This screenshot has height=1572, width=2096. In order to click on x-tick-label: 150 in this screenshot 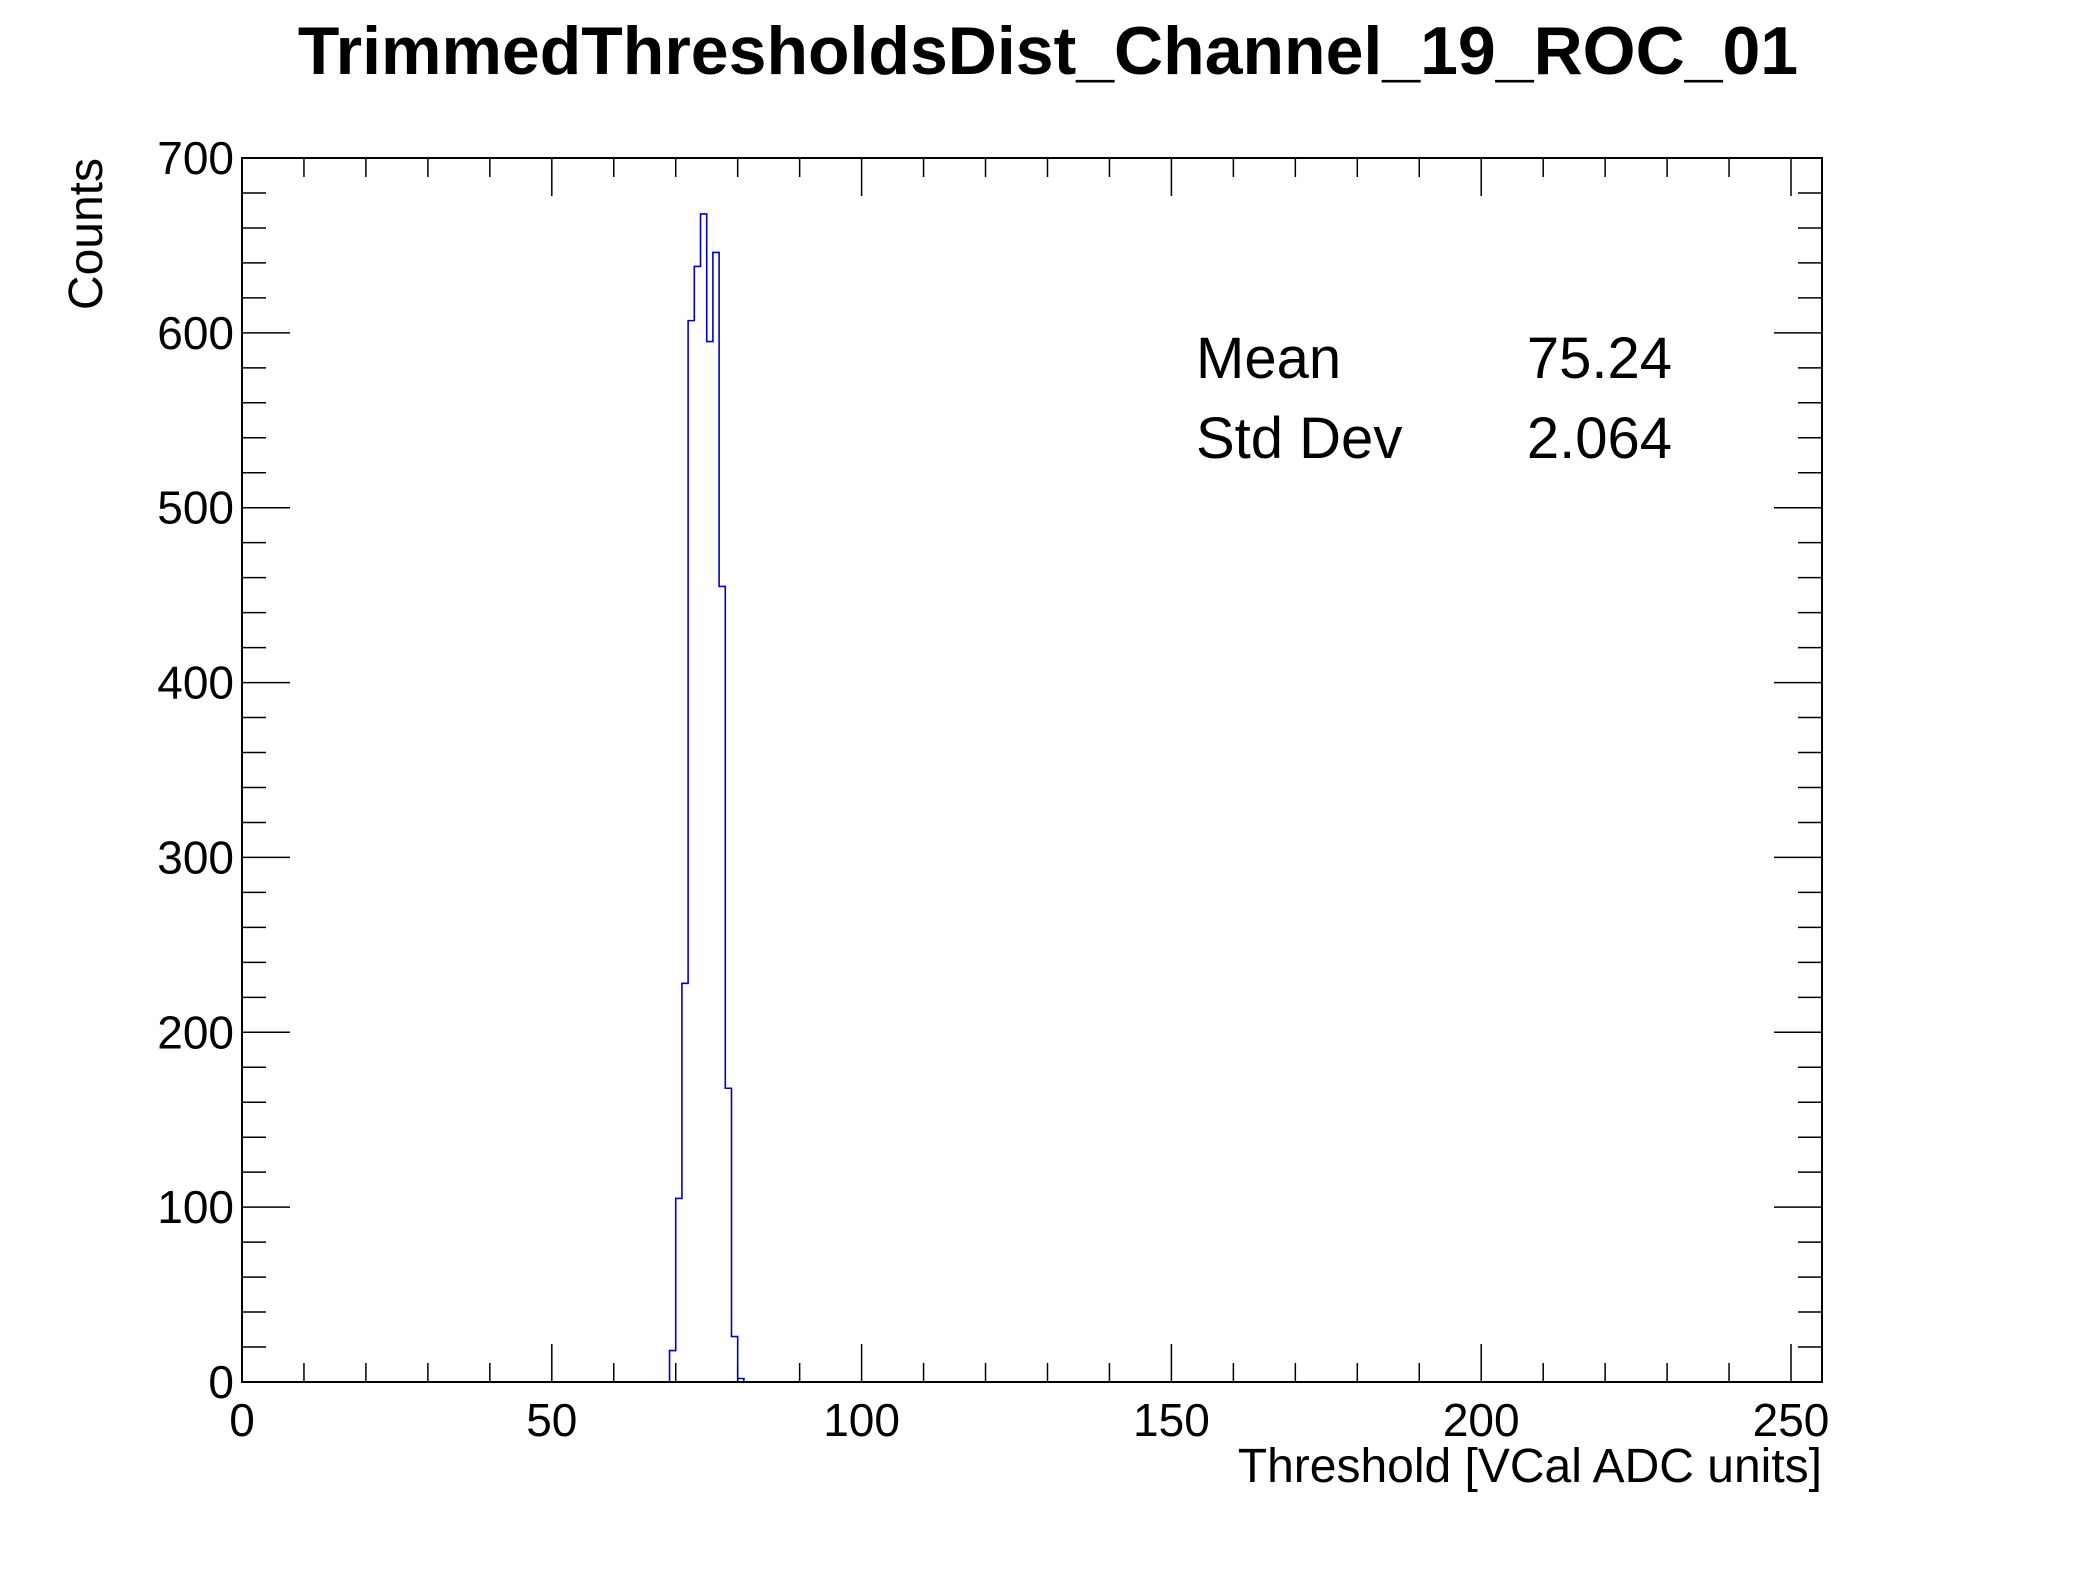, I will do `click(1171, 1420)`.